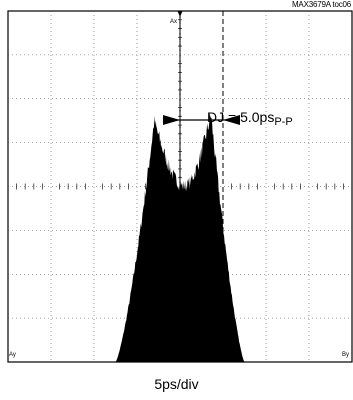 Image resolution: width=353 pixels, height=400 pixels. I want to click on dj-arrowhead-right, so click(231, 120).